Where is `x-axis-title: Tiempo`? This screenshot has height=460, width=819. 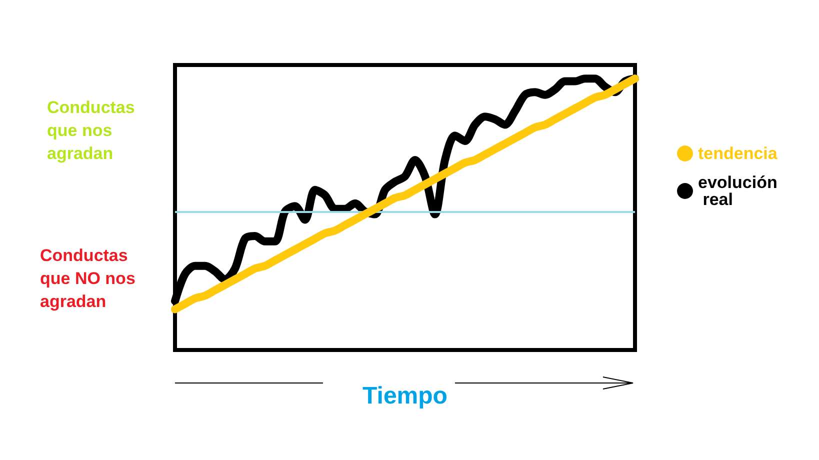 x-axis-title: Tiempo is located at coordinates (405, 396).